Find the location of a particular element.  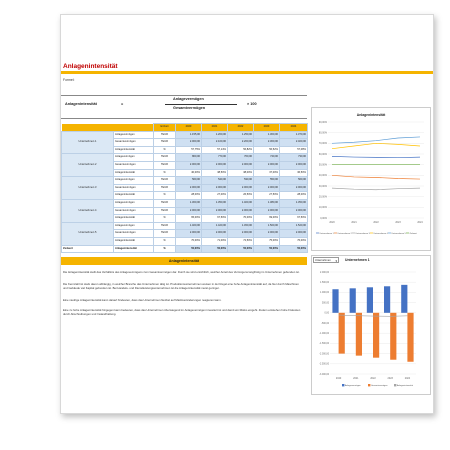

value-cell: 57,08% is located at coordinates (293, 150).